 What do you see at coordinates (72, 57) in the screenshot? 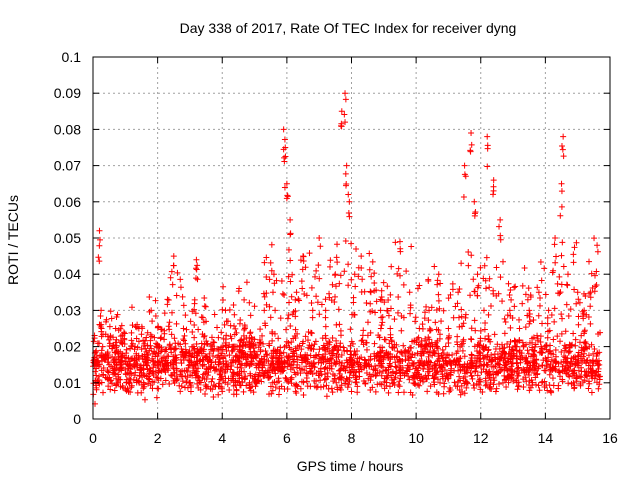
I see `y-tick-label: 0.1` at bounding box center [72, 57].